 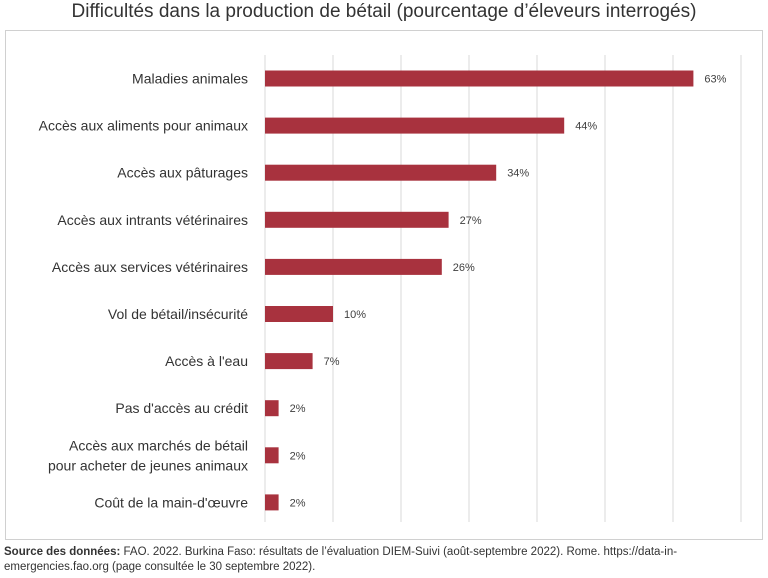 What do you see at coordinates (152, 220) in the screenshot?
I see `category-label: Accès aux intrants vétérinaires` at bounding box center [152, 220].